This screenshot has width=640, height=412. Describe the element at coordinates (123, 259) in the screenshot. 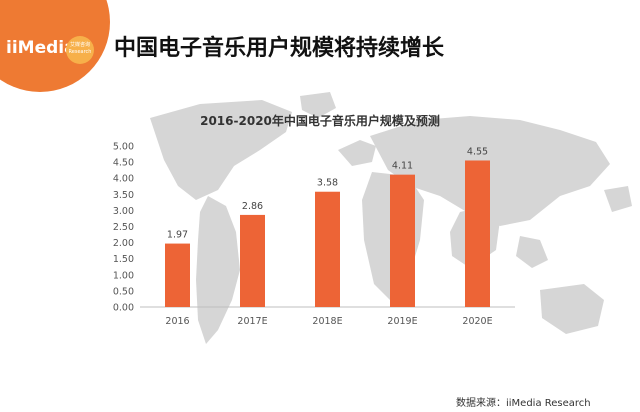

I see `y-tick-label: 1.50` at that location.